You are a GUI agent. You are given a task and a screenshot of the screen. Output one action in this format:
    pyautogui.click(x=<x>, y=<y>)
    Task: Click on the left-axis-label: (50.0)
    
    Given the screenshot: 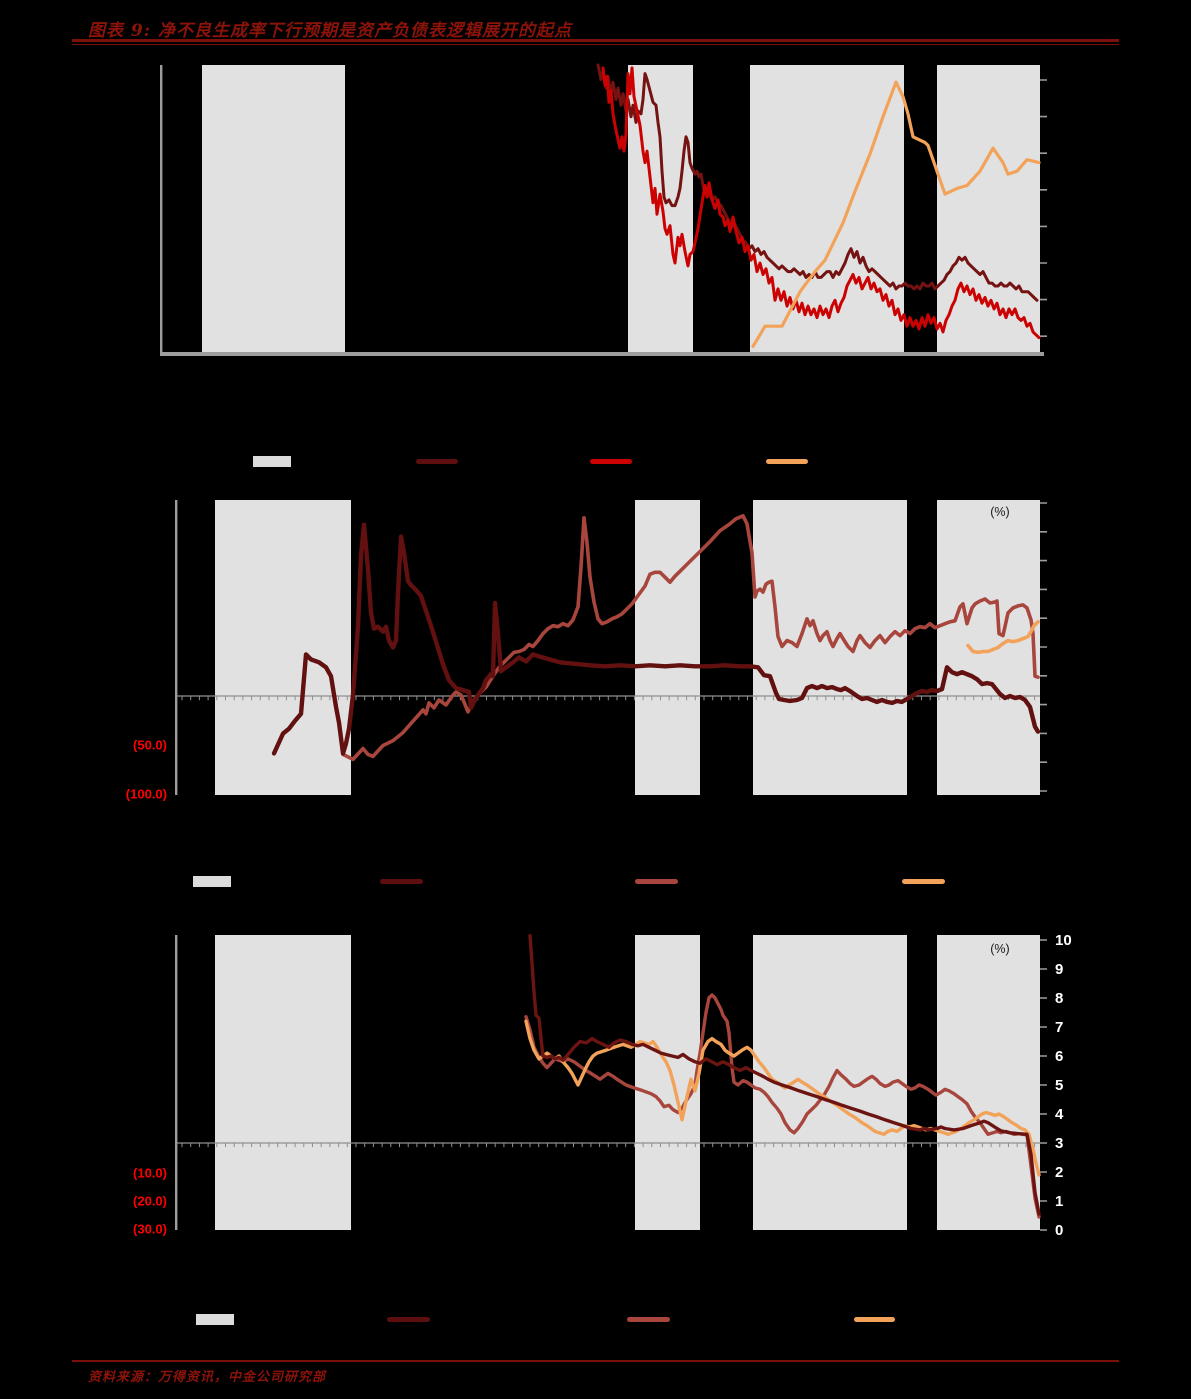 What is the action you would take?
    pyautogui.click(x=150, y=745)
    